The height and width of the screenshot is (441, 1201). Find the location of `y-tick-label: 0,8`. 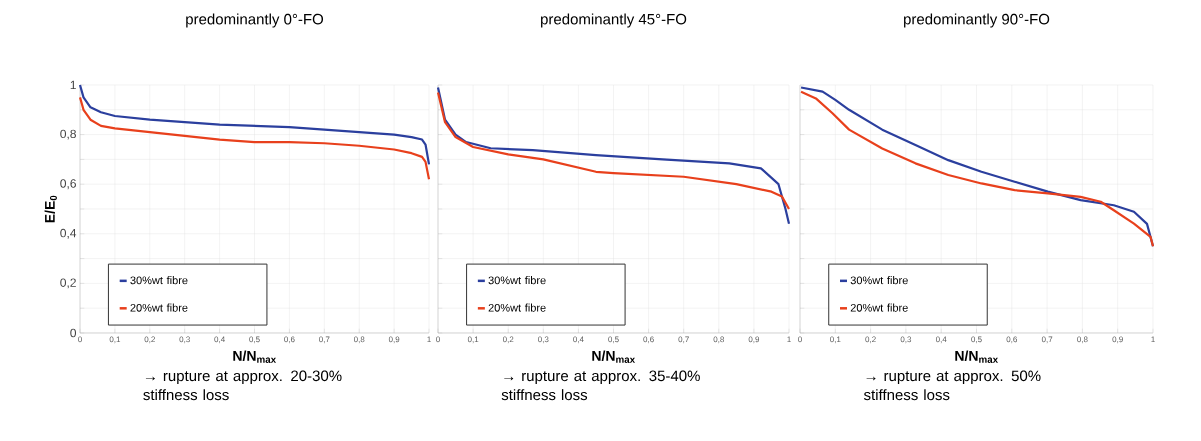

y-tick-label: 0,8 is located at coordinates (68, 134).